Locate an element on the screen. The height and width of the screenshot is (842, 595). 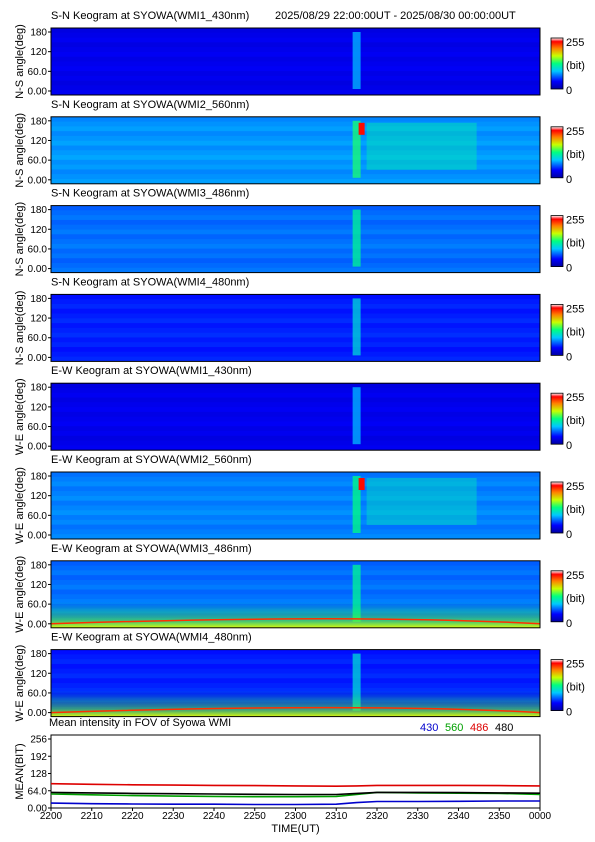
legend-entry: 430 is located at coordinates (429, 728).